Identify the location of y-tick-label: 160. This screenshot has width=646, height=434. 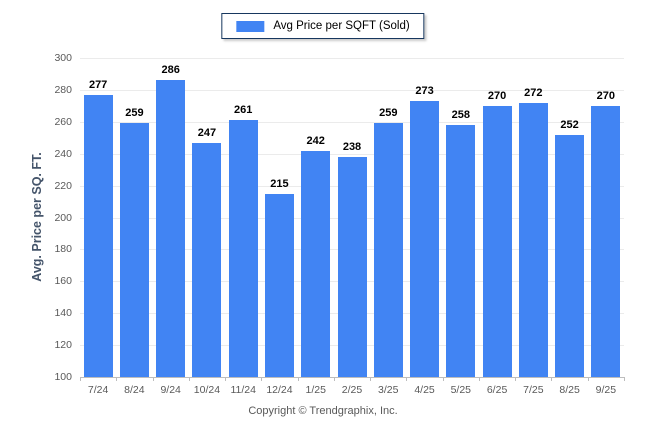
(63, 281).